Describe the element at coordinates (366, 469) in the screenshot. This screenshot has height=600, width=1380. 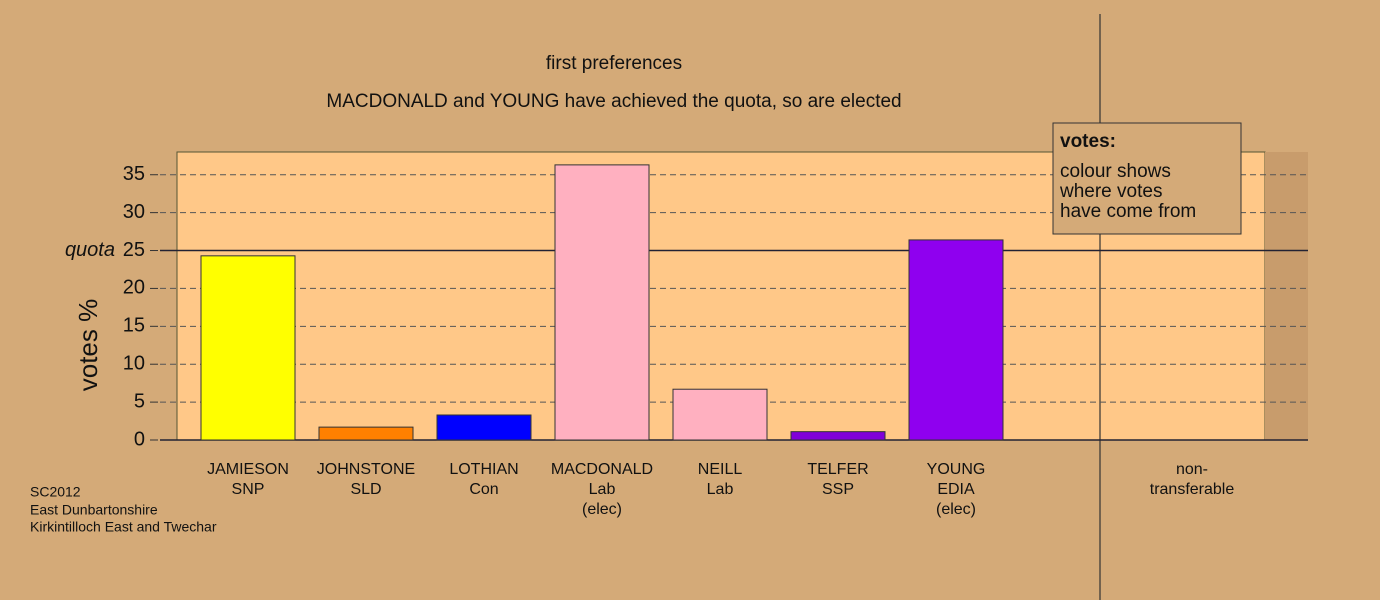
I see `x-tick-label: JOHNSTONE` at that location.